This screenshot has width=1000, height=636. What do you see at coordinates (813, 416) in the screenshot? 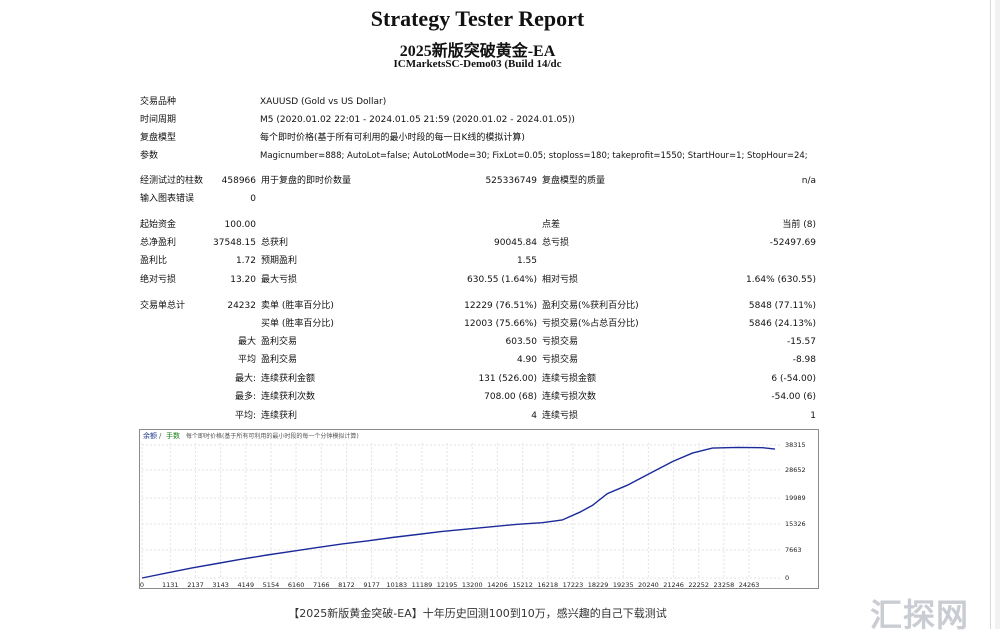
I see `cons-loss-value: 1` at bounding box center [813, 416].